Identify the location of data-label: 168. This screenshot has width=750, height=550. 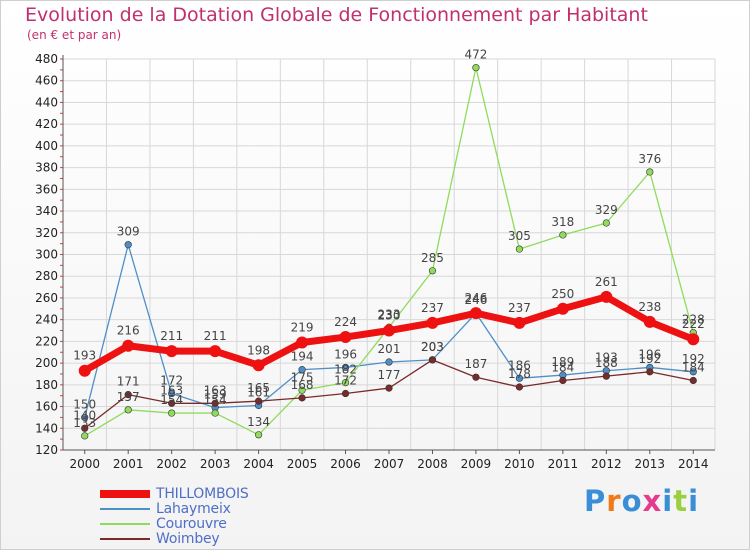
(302, 385).